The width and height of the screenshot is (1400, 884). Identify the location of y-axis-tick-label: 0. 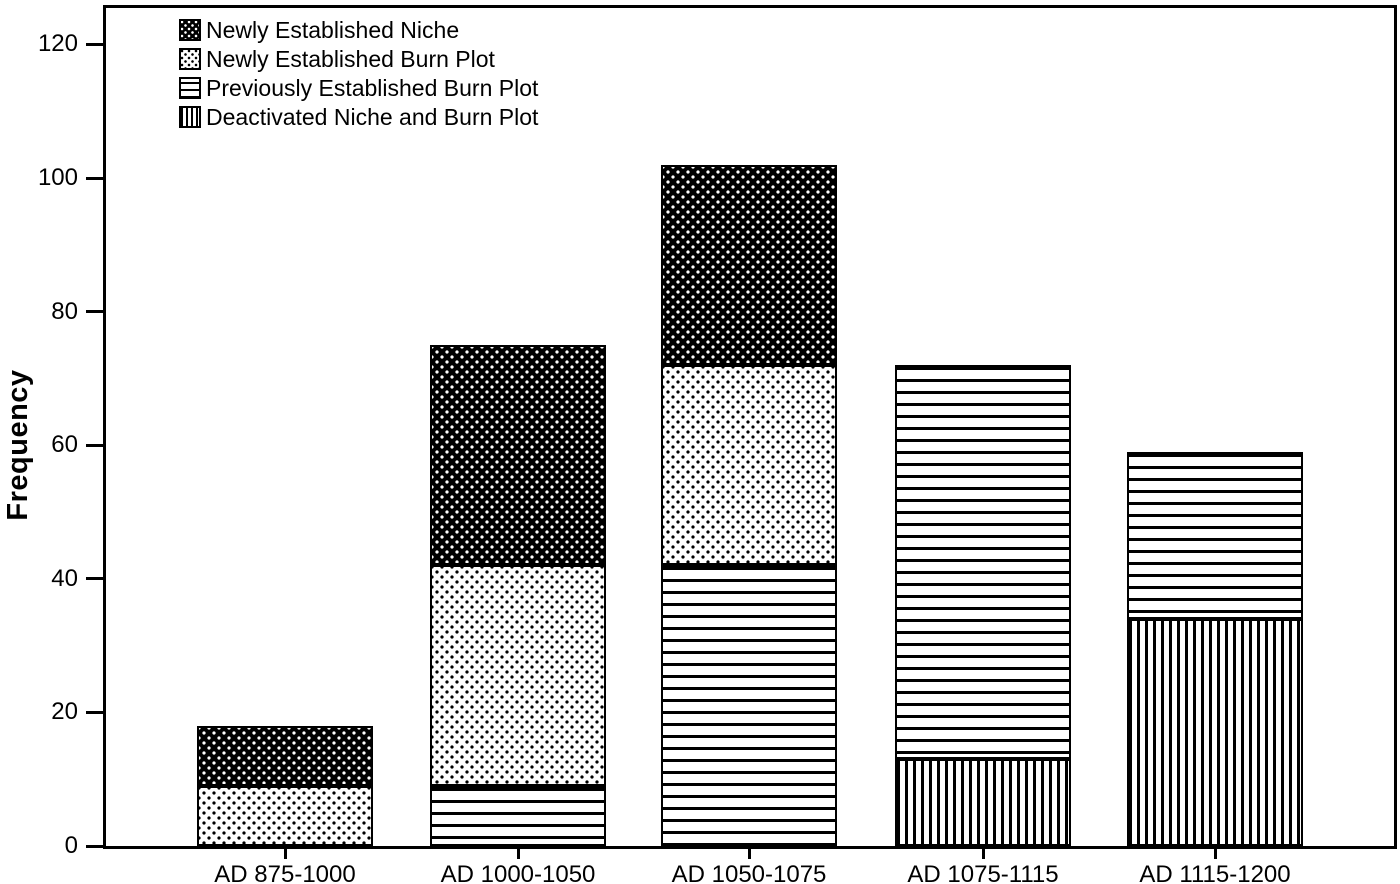
(71, 845).